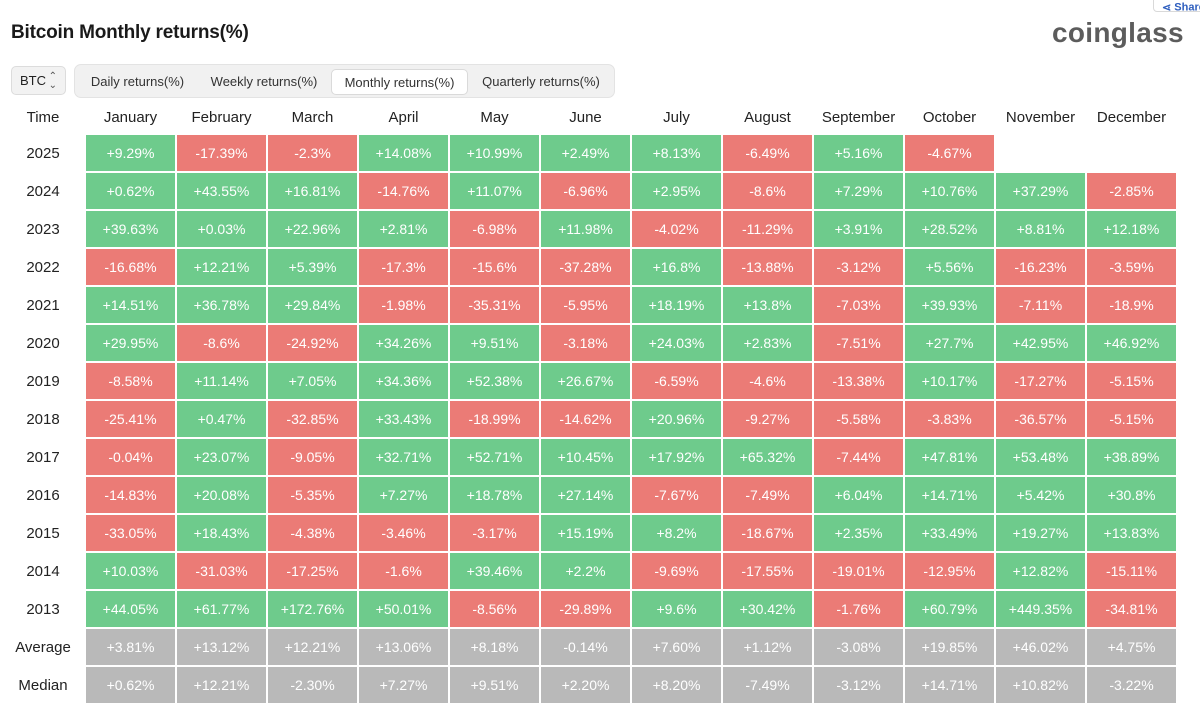  What do you see at coordinates (949, 230) in the screenshot?
I see `return-cell: +28.52%` at bounding box center [949, 230].